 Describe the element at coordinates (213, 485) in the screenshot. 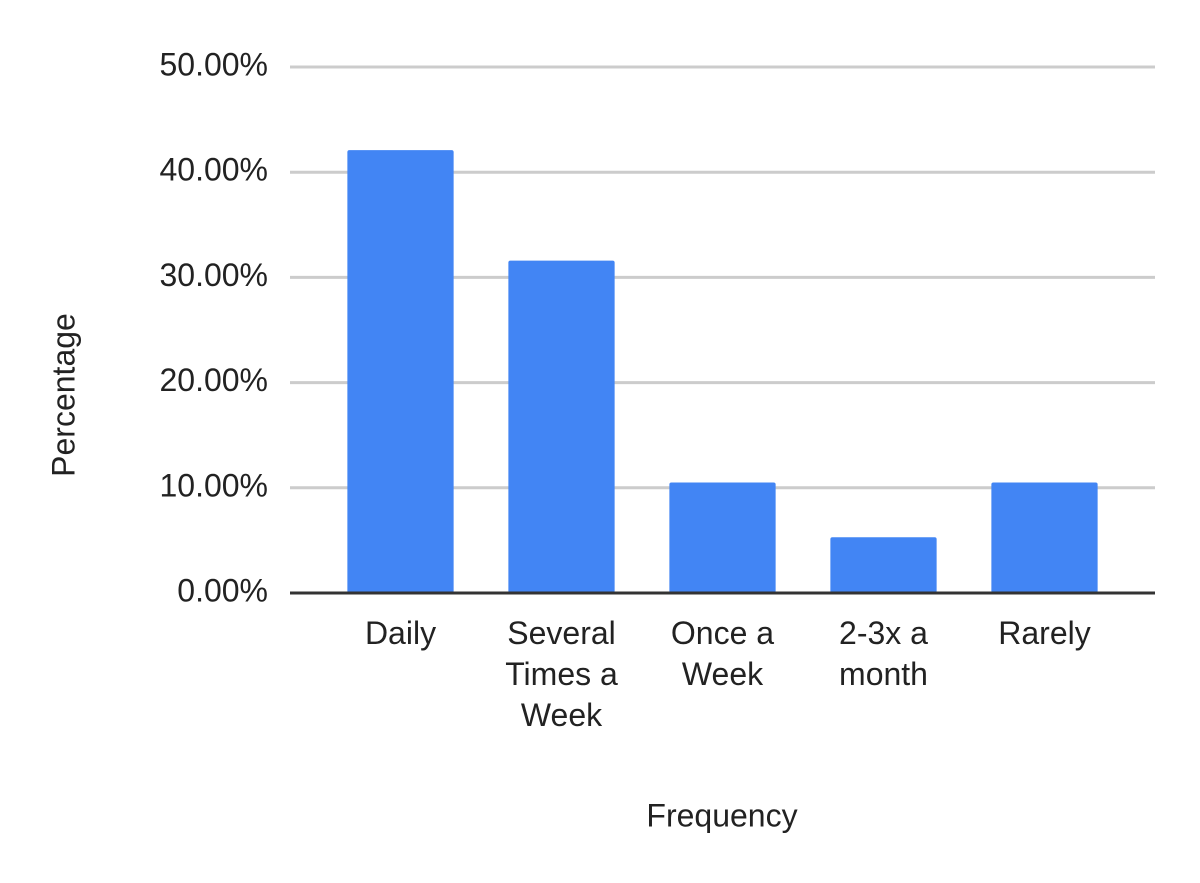

I see `y-tick-label: 10.00%` at that location.